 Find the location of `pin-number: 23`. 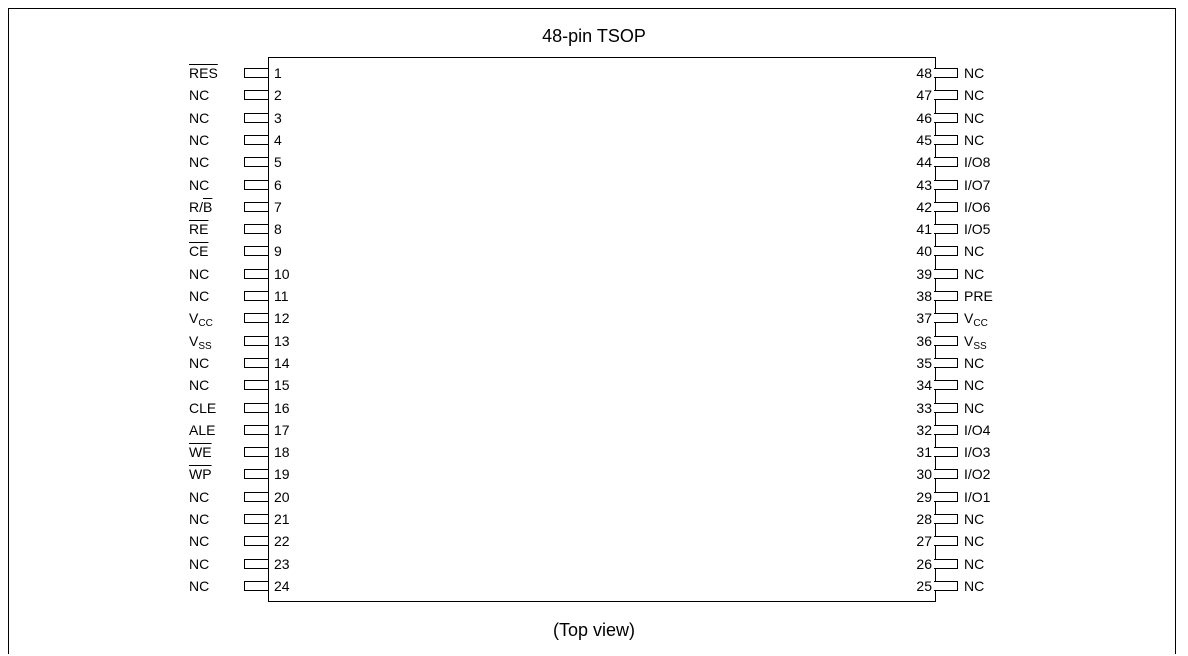

pin-number: 23 is located at coordinates (282, 563).